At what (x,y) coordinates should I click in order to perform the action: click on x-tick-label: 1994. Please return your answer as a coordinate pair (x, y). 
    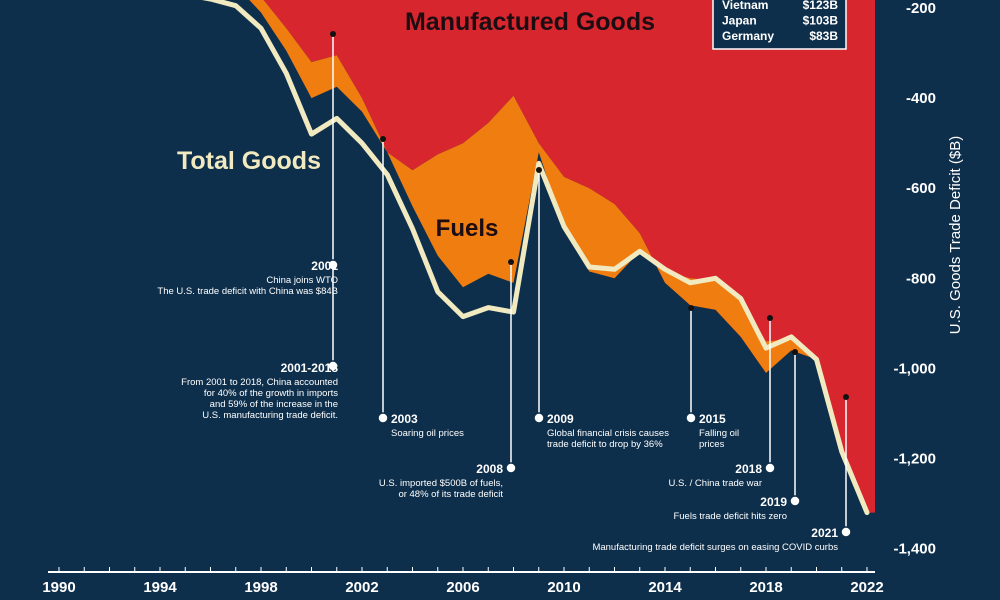
    Looking at the image, I should click on (160, 587).